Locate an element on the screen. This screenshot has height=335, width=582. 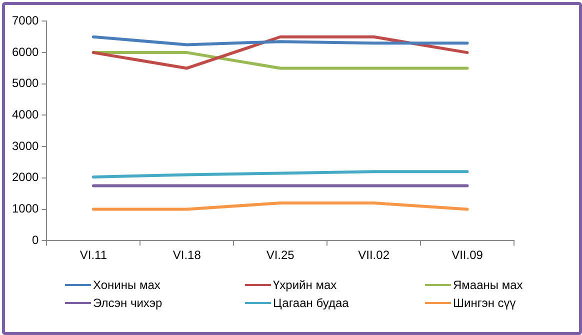
y-tick-label: 4000 is located at coordinates (26, 115).